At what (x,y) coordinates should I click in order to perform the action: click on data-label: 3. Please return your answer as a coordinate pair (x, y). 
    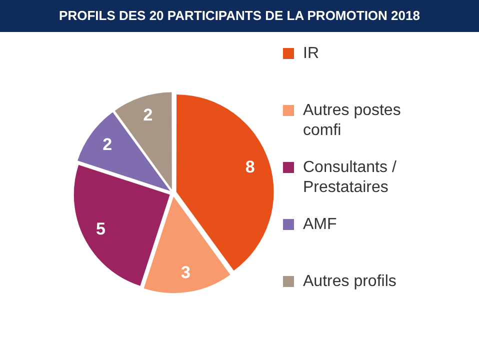
    Looking at the image, I should click on (185, 272).